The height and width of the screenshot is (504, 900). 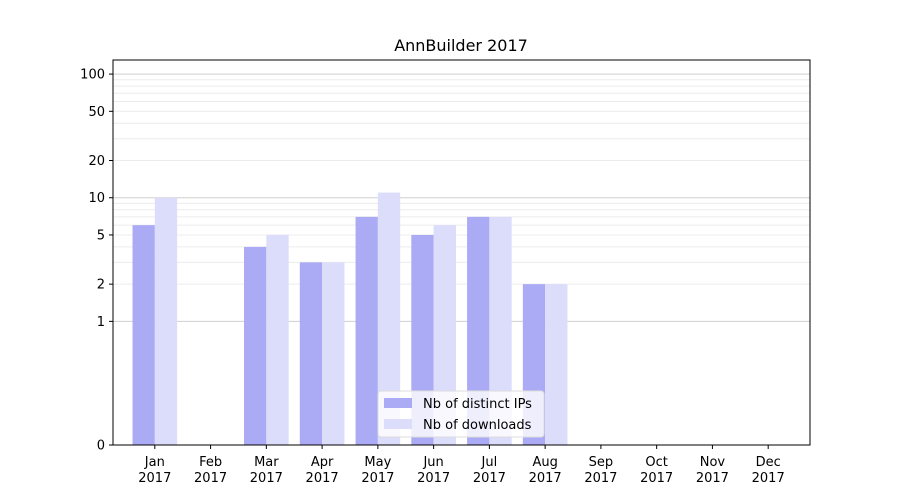 I want to click on legend: Nb of distinct IPs Nb of downloads, so click(x=461, y=414).